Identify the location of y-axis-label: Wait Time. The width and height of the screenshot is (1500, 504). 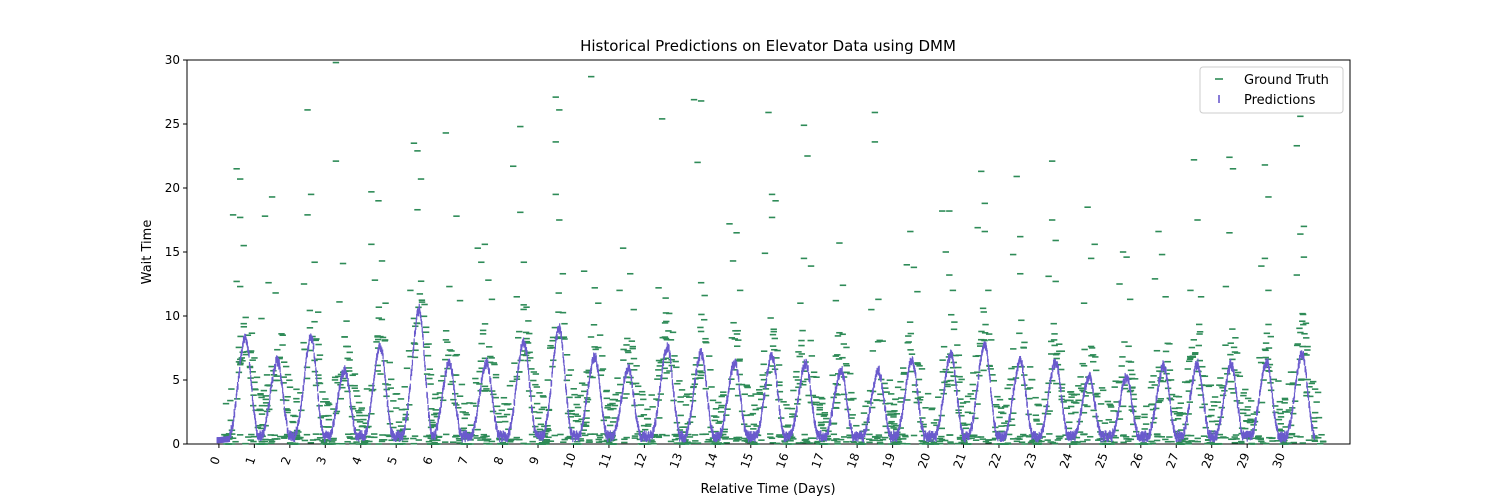
(147, 252).